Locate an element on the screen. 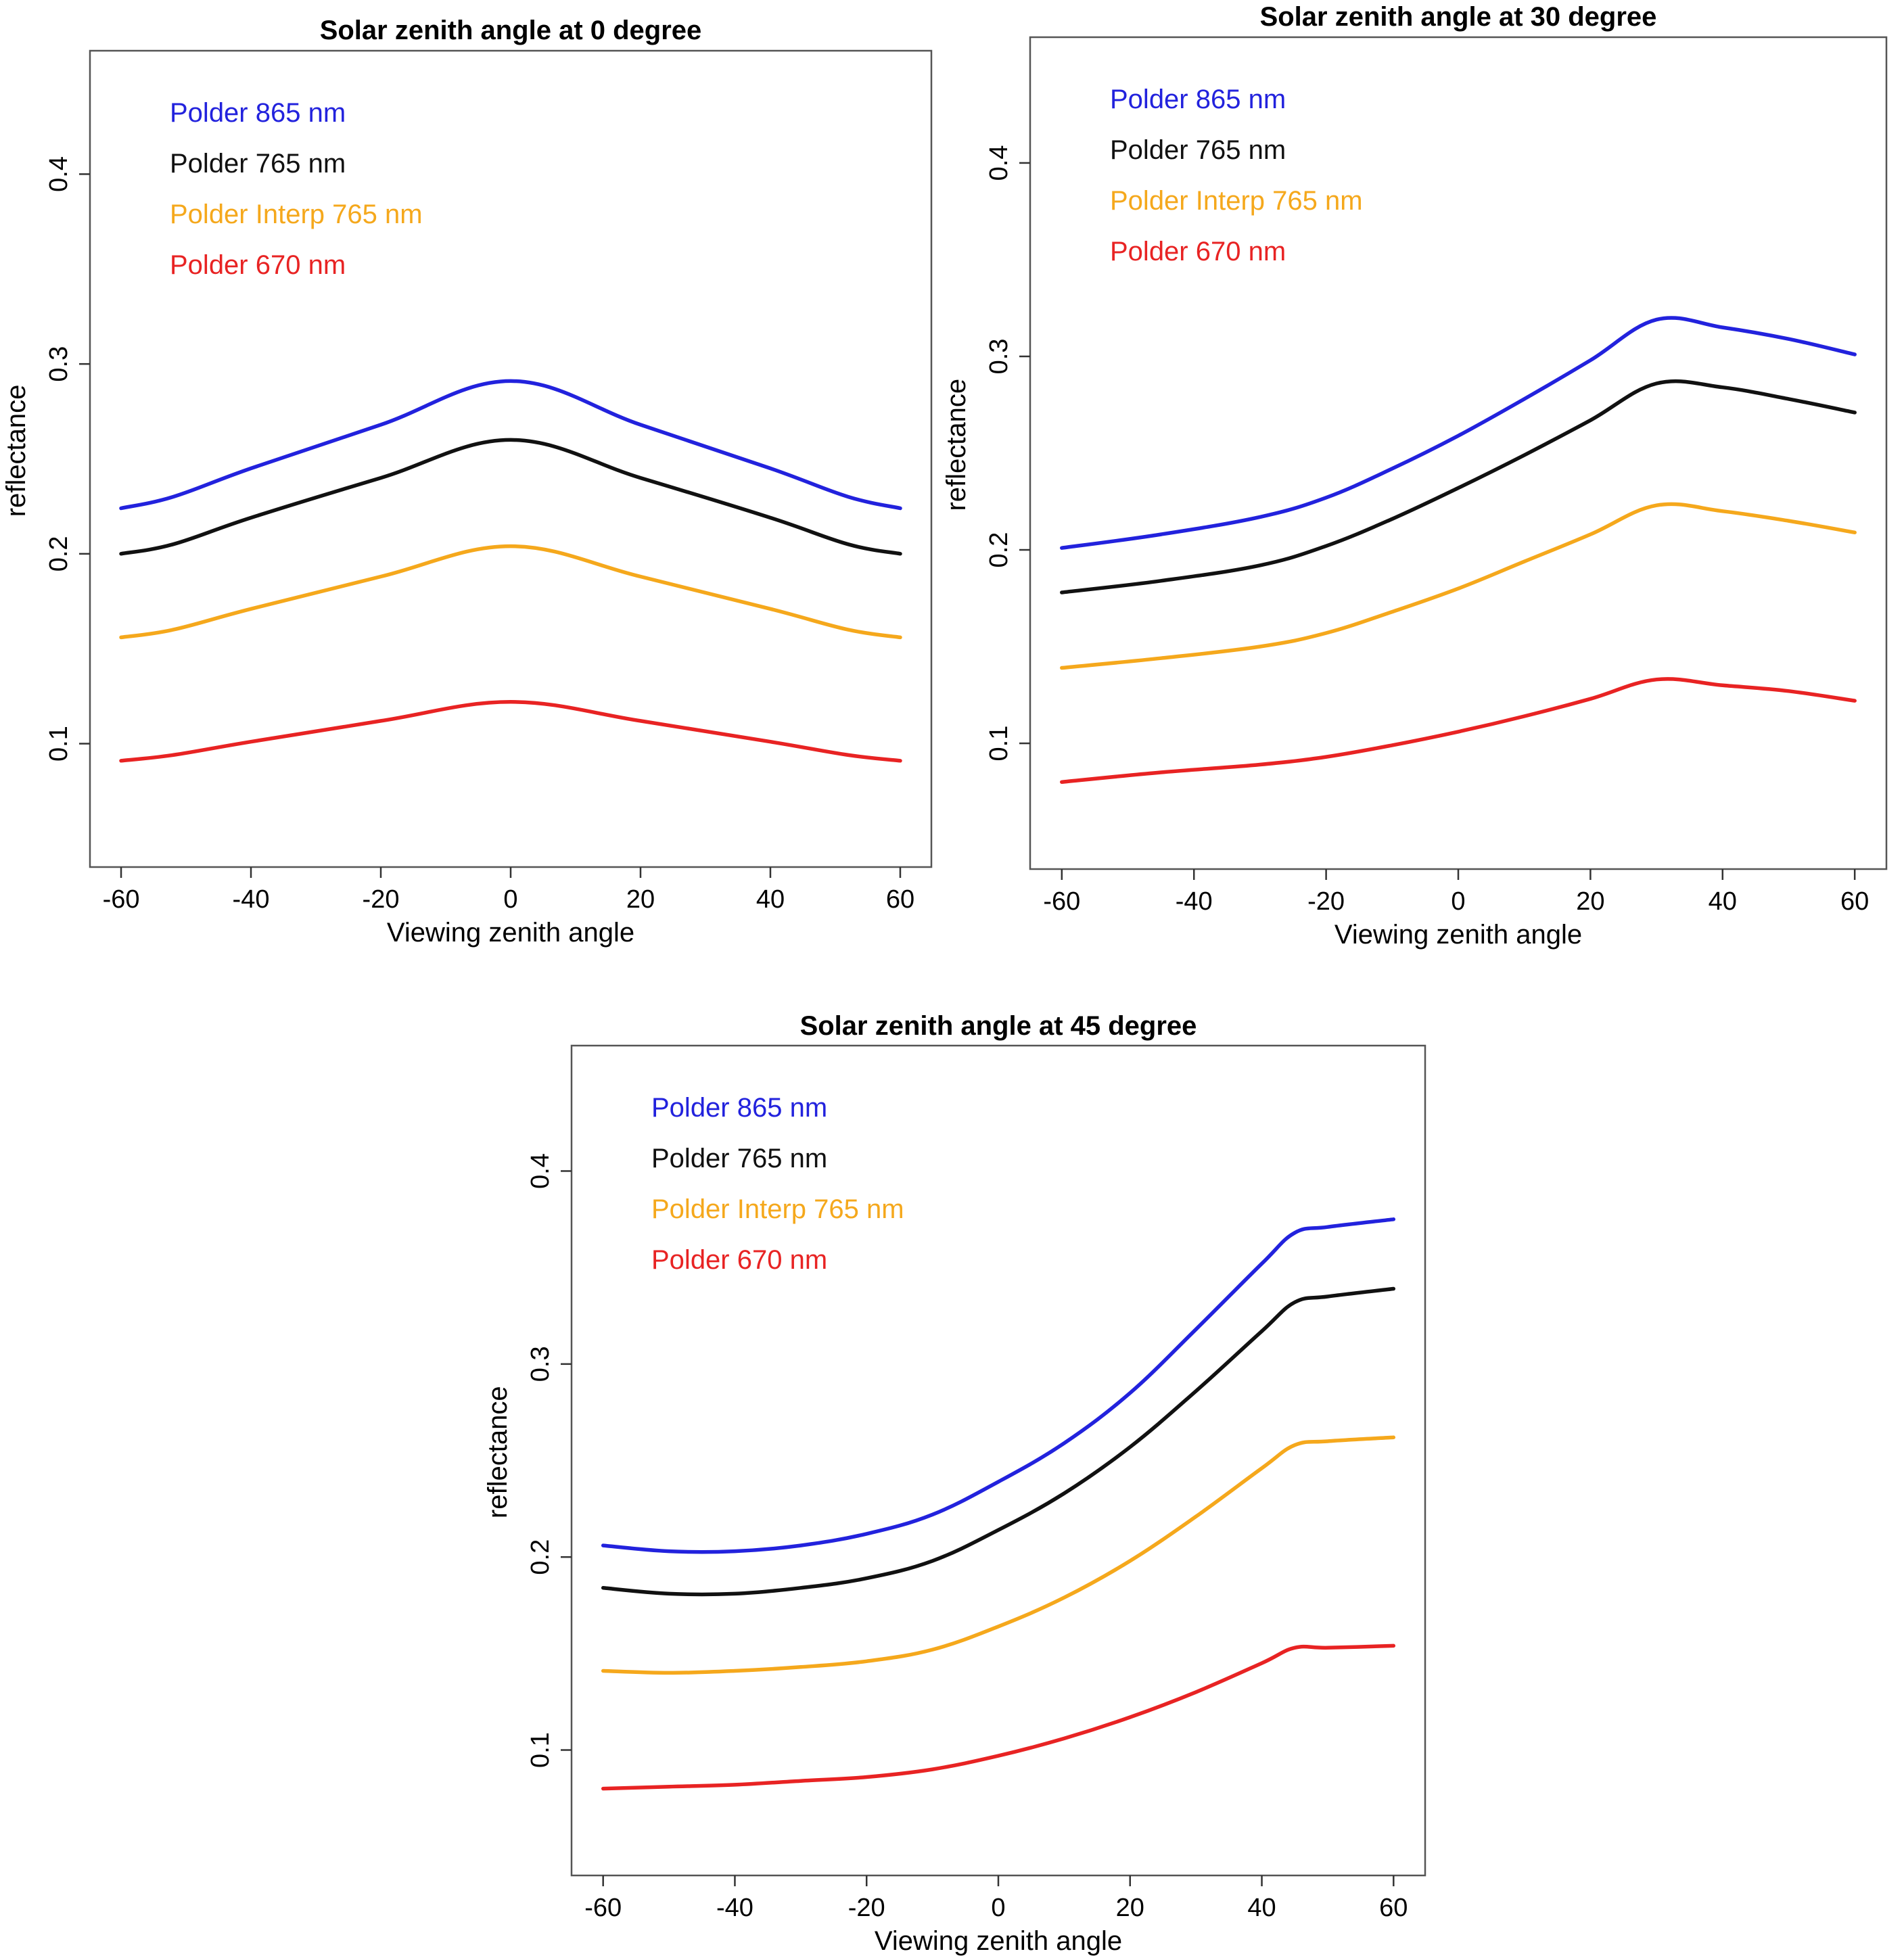  chart-title: Solar zenith angle at 45 degree is located at coordinates (998, 1026).